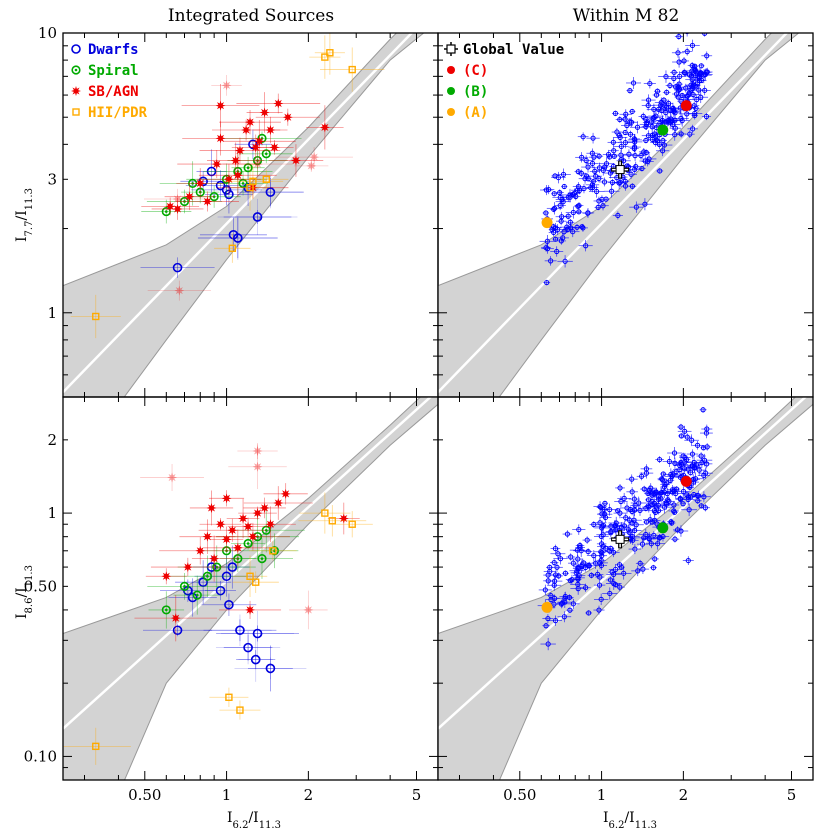 The width and height of the screenshot is (830, 830). What do you see at coordinates (547, 607) in the screenshot?
I see `region-point-a` at bounding box center [547, 607].